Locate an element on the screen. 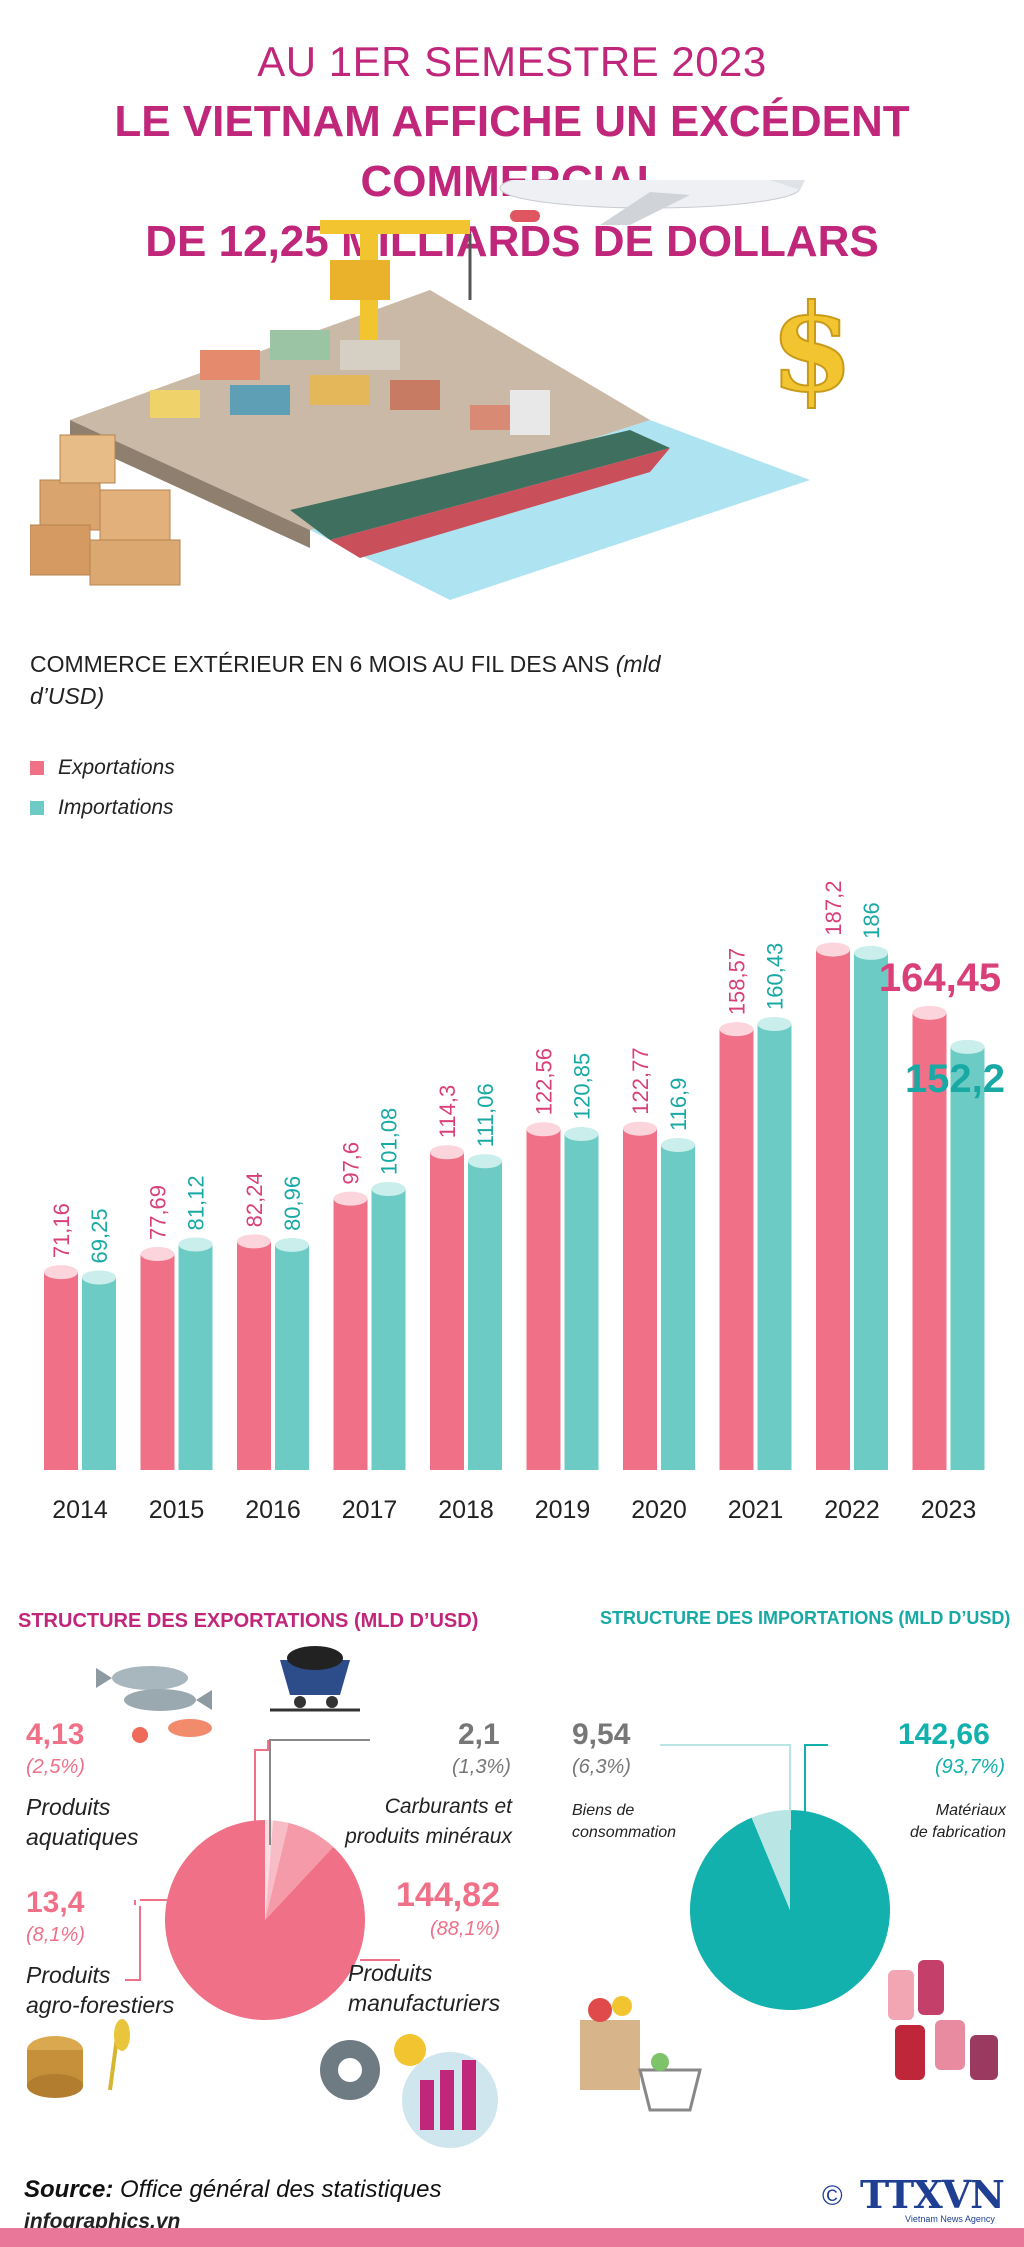 The width and height of the screenshot is (1024, 2247). value-label-import-2015: 81,12 is located at coordinates (196, 1202).